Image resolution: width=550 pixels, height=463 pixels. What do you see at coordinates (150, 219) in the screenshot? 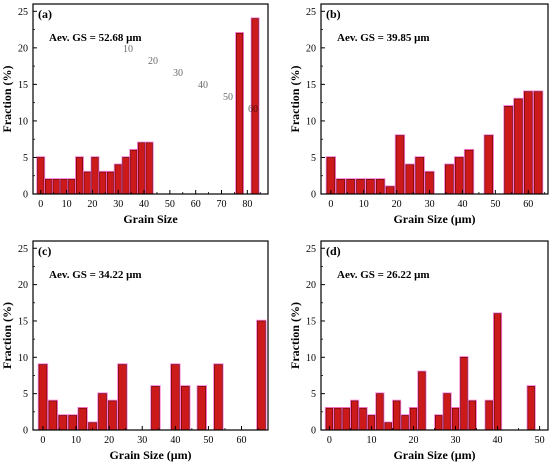
I see `x-axis-label: Grain Size` at bounding box center [150, 219].